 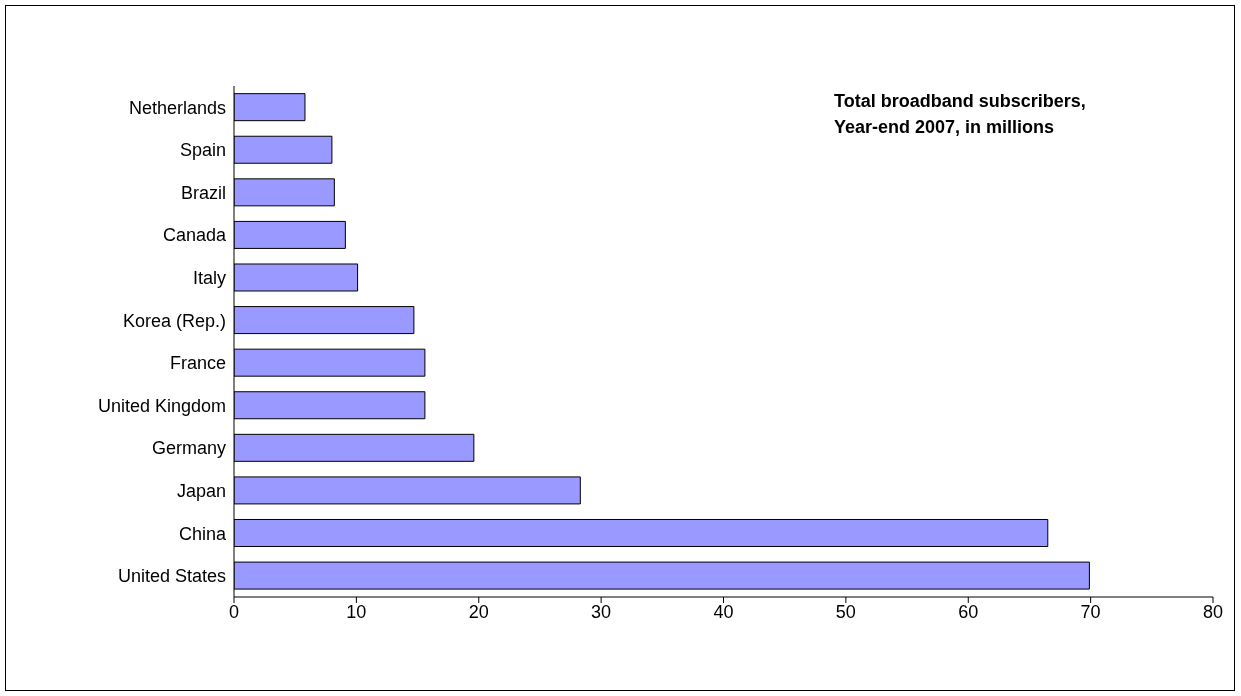 I want to click on x-tick-label: 20, so click(x=478, y=611).